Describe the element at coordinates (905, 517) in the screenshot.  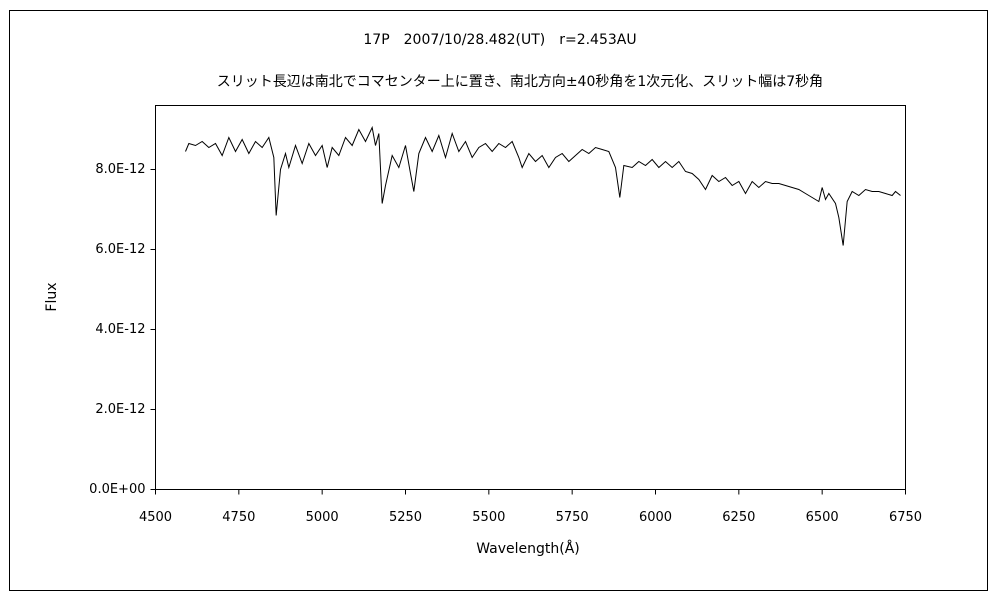
I see `x-tick-label: 6750` at that location.